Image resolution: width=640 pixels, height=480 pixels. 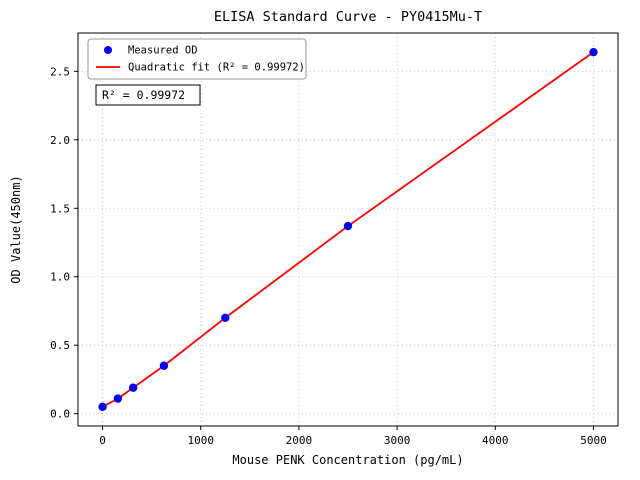 What do you see at coordinates (593, 440) in the screenshot?
I see `x-tick-label: 5000` at bounding box center [593, 440].